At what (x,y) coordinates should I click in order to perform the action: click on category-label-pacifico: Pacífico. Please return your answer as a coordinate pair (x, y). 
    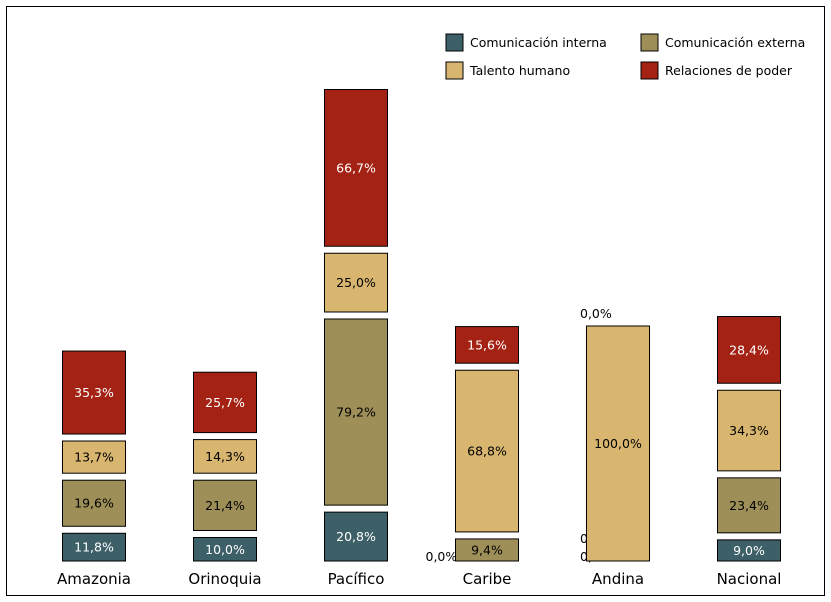
    Looking at the image, I should click on (356, 579).